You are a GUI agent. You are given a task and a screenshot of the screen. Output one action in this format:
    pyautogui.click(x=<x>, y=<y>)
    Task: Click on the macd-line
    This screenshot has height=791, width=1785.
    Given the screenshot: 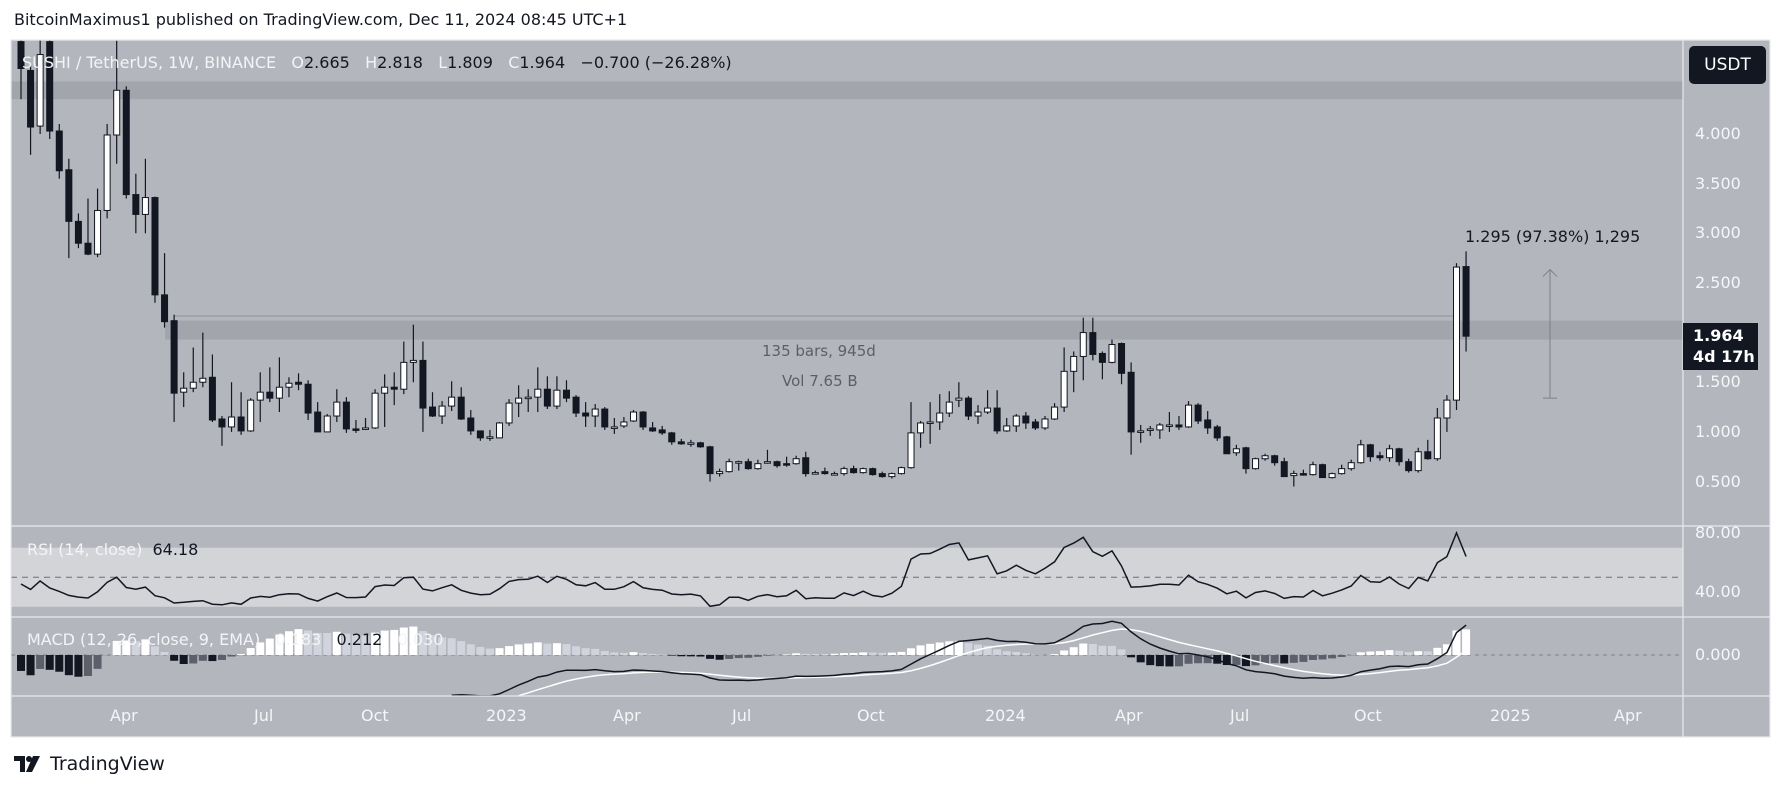 What is the action you would take?
    pyautogui.click(x=959, y=658)
    